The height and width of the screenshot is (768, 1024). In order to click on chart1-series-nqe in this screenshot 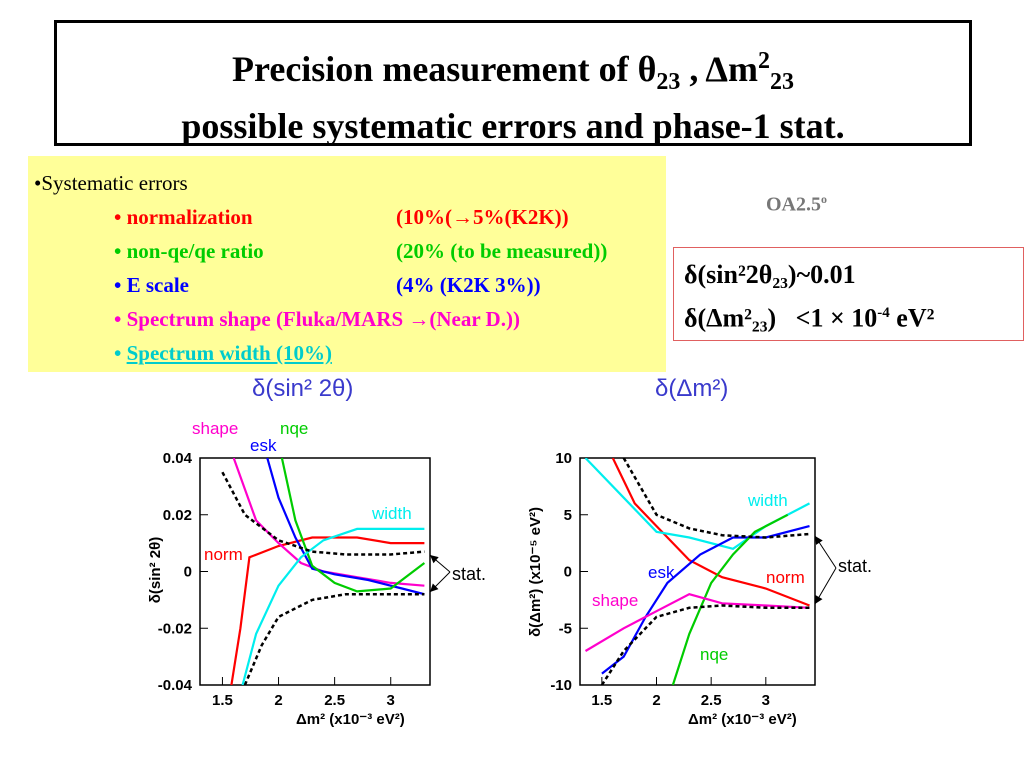, I will do `click(730, 599)`.